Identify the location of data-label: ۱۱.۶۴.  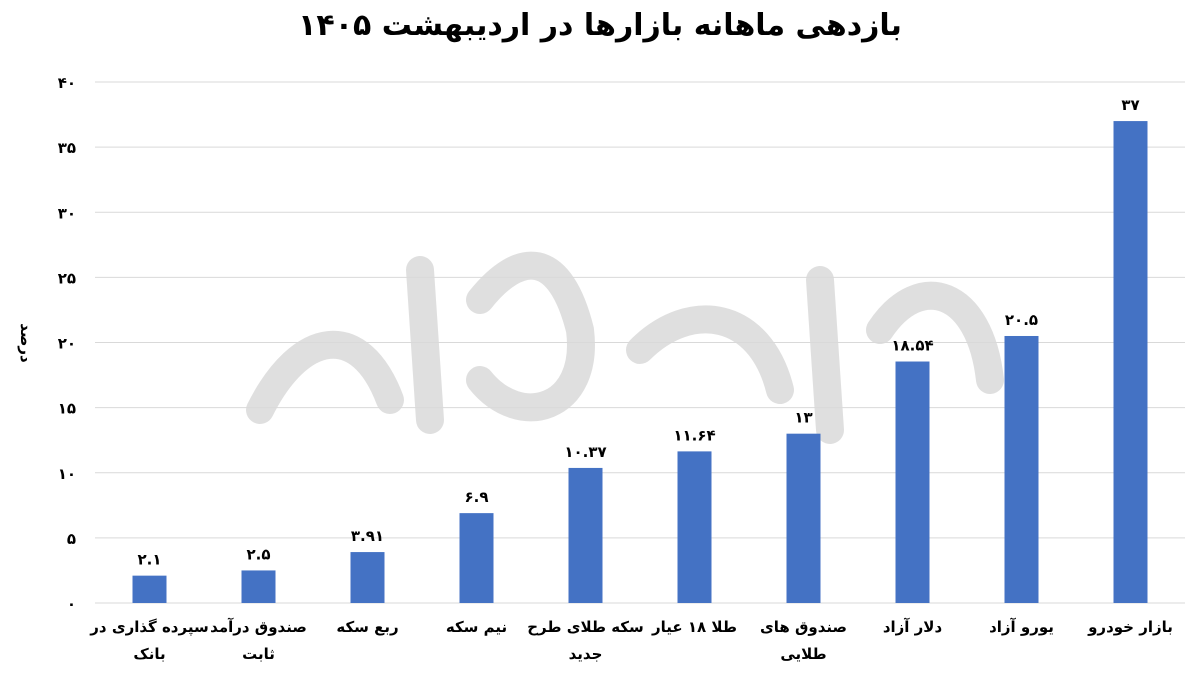
(694, 435).